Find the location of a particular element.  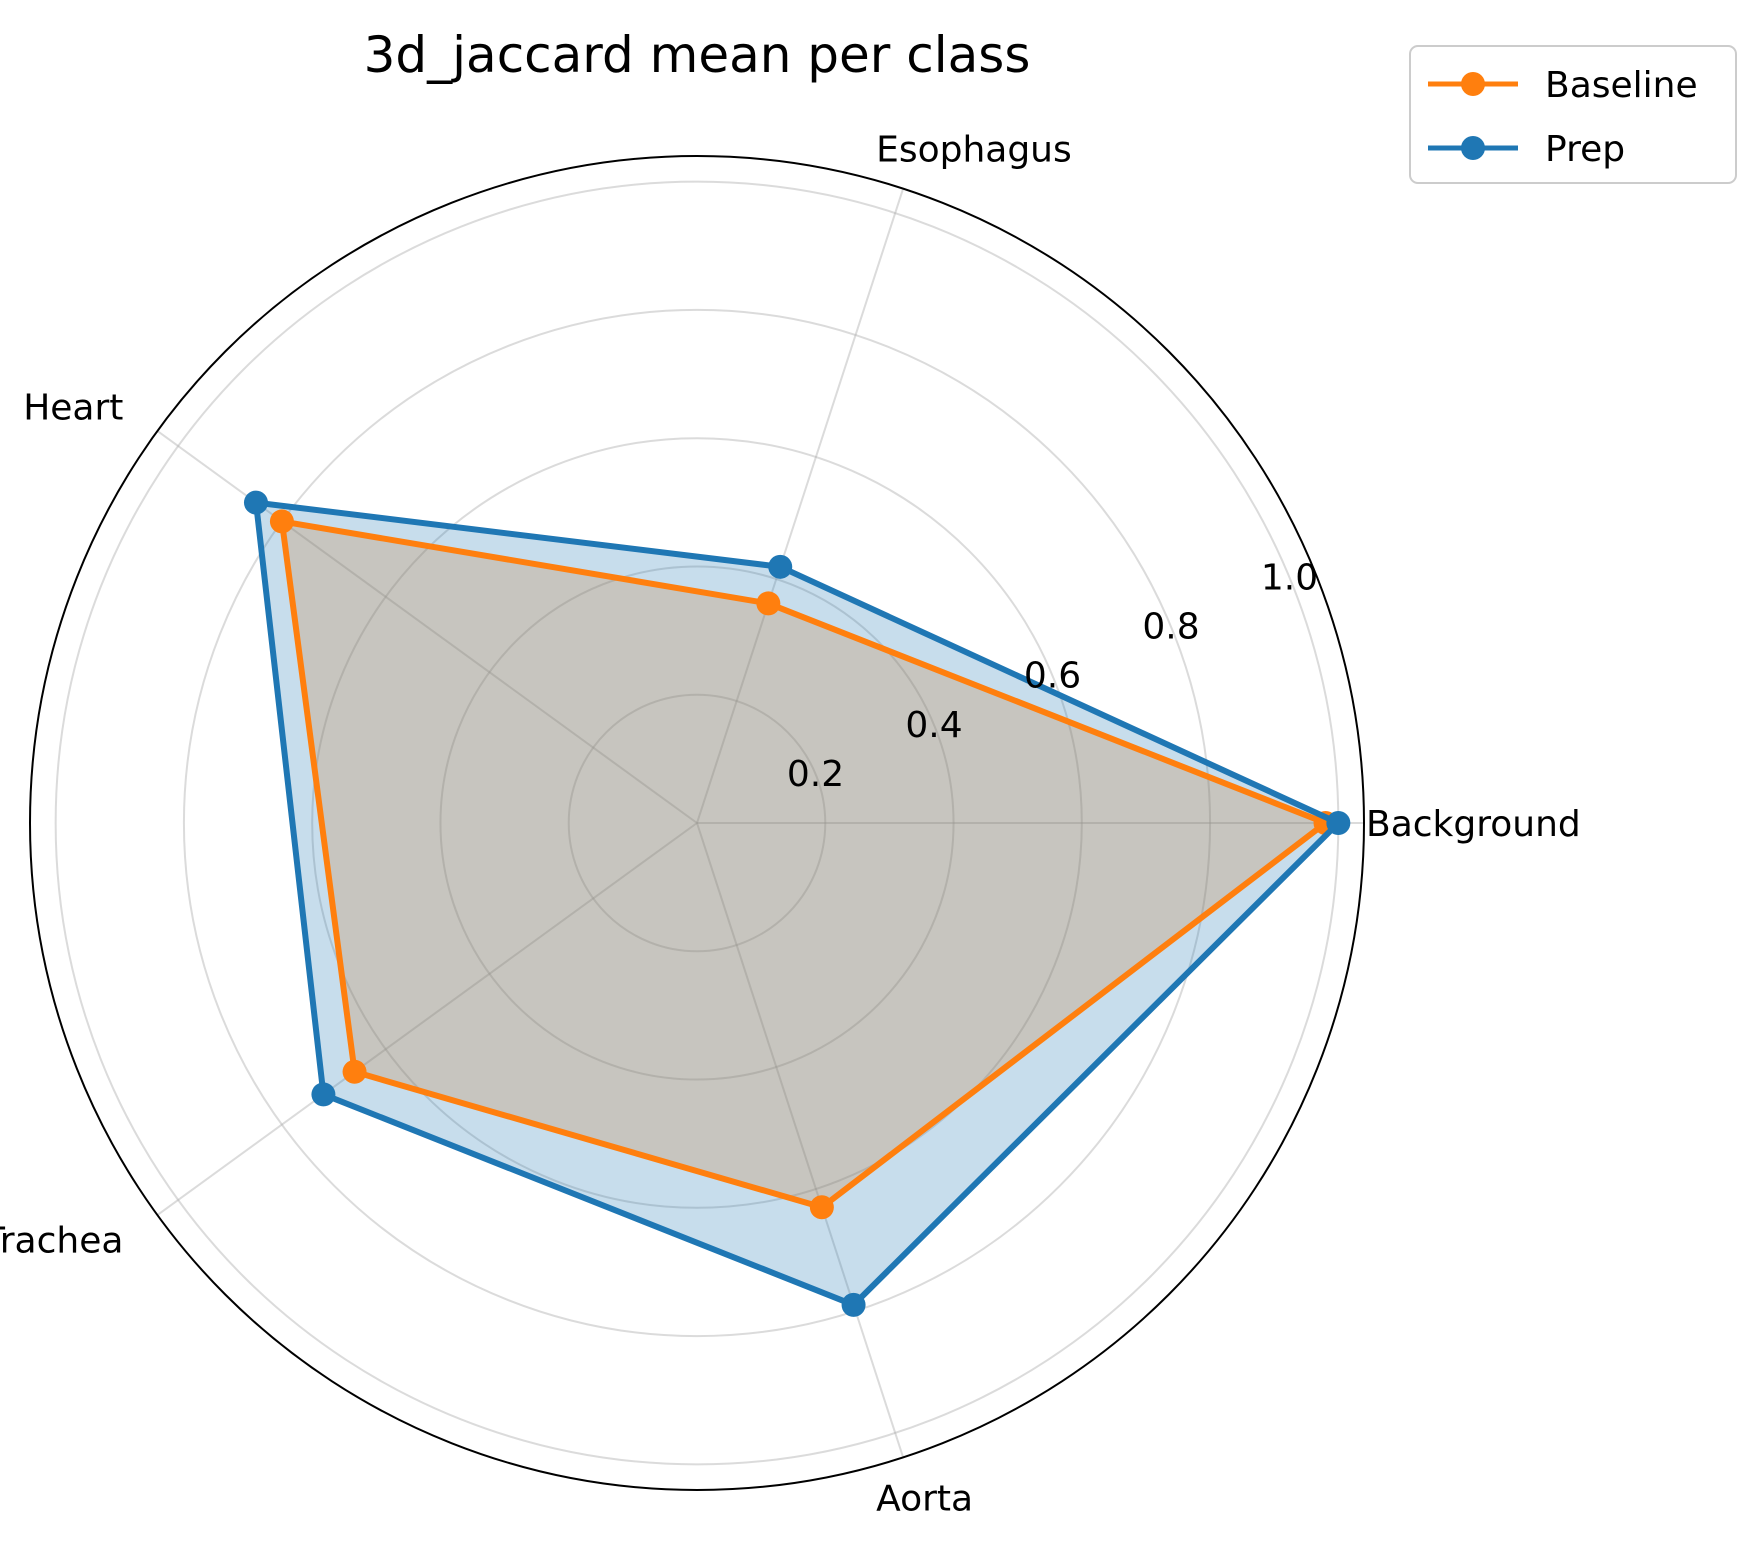

legend-marker-baseline is located at coordinates (1473, 84).